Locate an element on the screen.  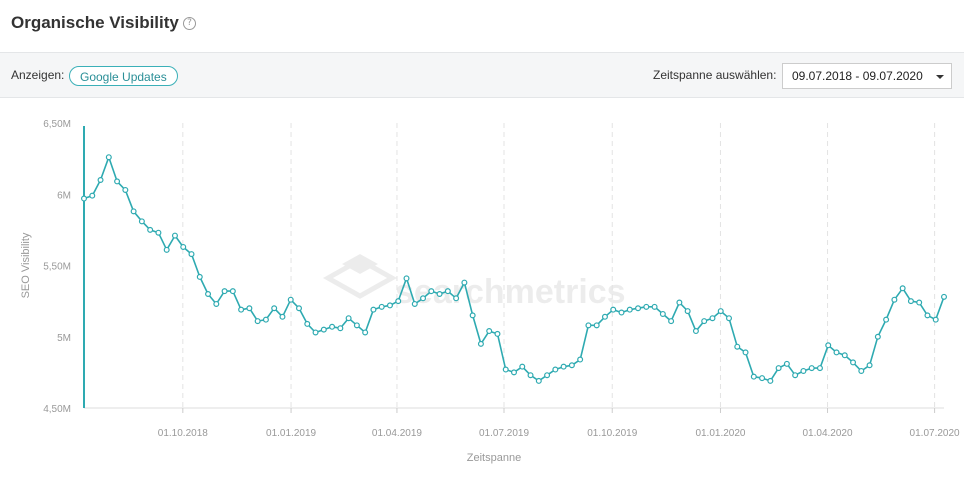
x-tick-label: 01.01.2019 is located at coordinates (291, 433).